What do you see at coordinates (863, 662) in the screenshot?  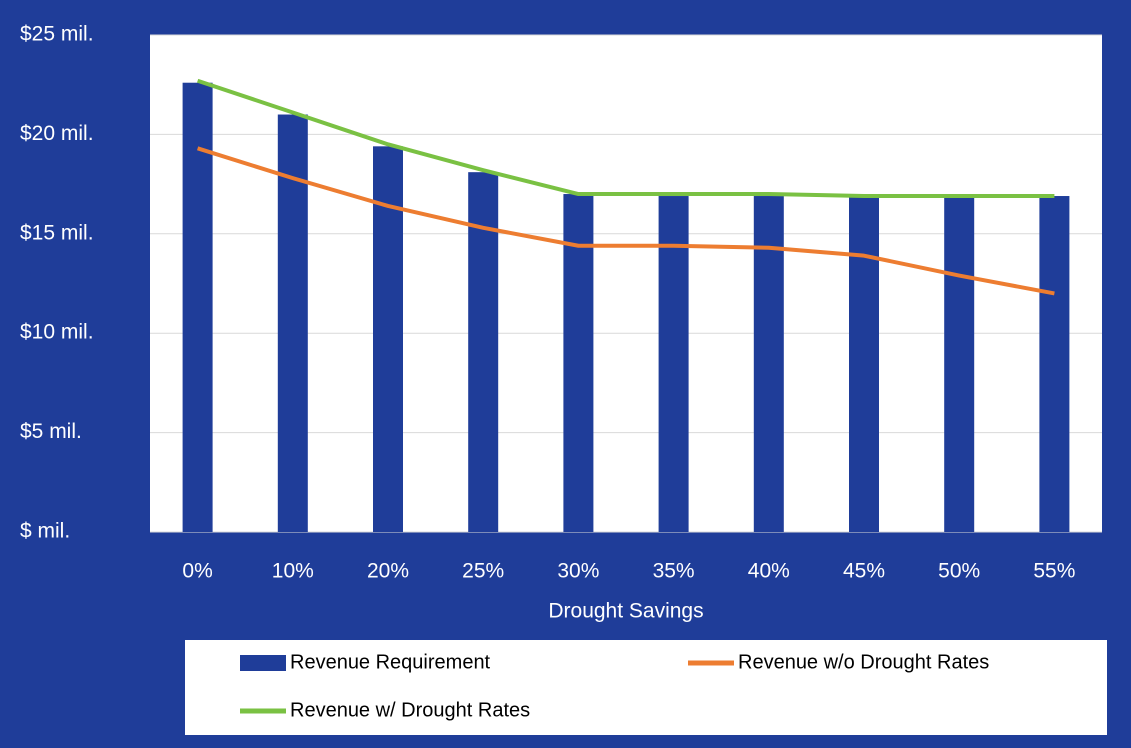 I see `legend-label: Revenue w/o Drought Rates` at bounding box center [863, 662].